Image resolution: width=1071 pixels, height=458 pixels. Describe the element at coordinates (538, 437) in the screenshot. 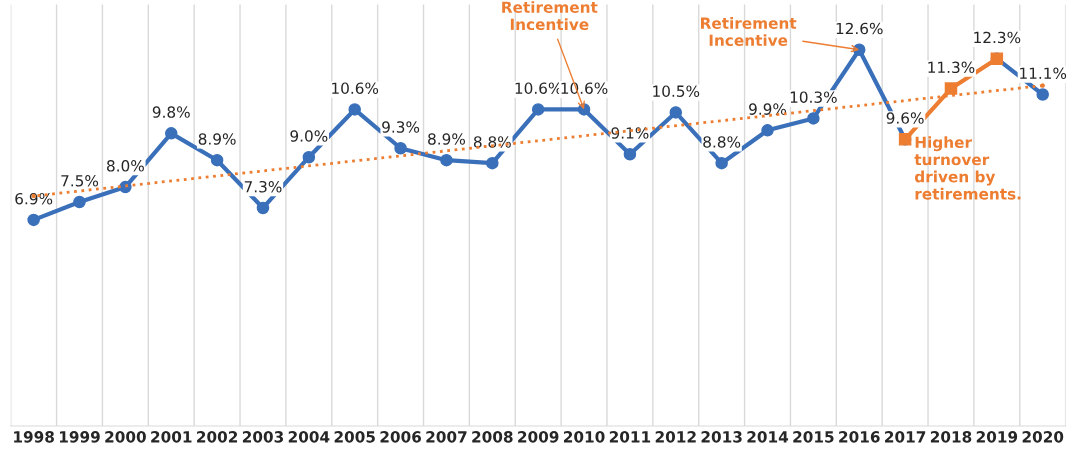

I see `x-tick-label: 2009` at that location.